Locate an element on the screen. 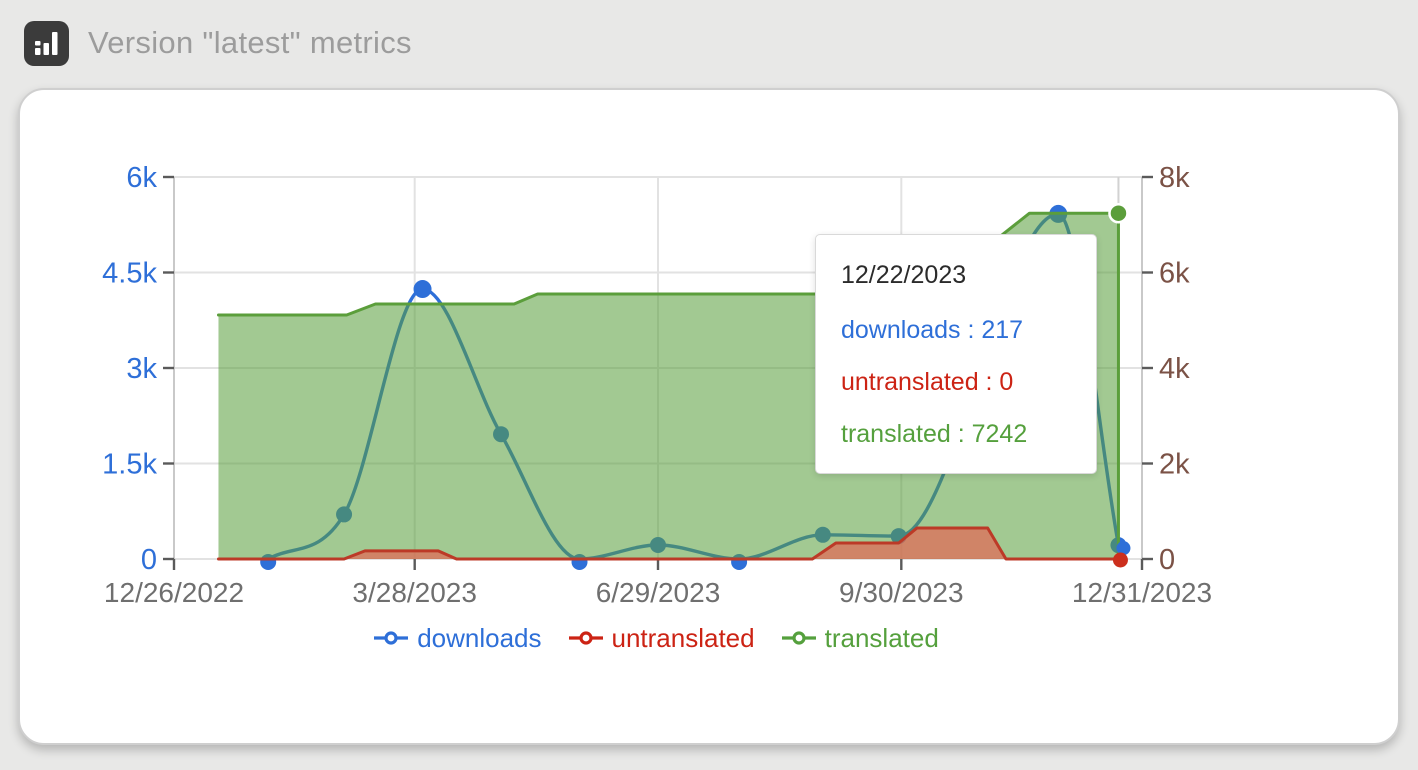 This screenshot has height=770, width=1418. svg-text: 12/31/2023 is located at coordinates (1142, 592).